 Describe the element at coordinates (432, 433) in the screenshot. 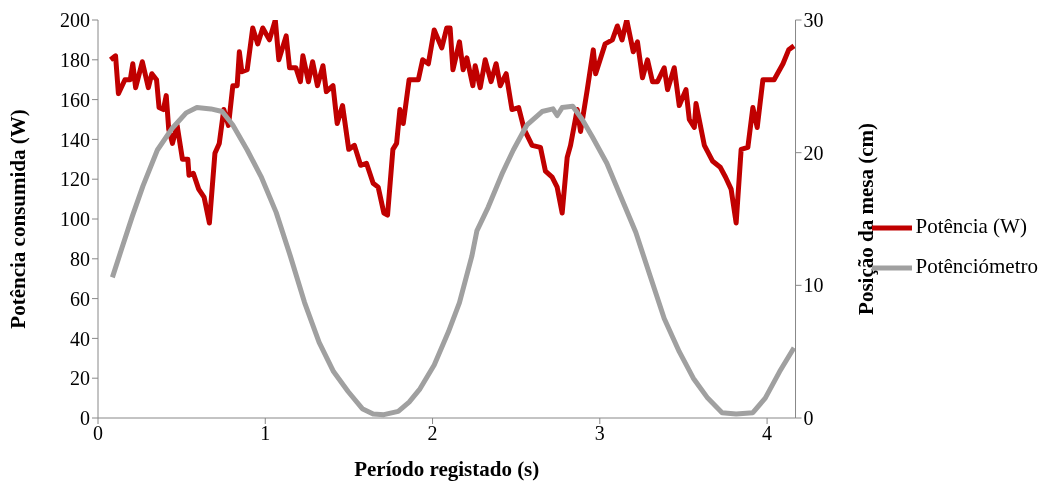

I see `x-tick-label: 2` at that location.